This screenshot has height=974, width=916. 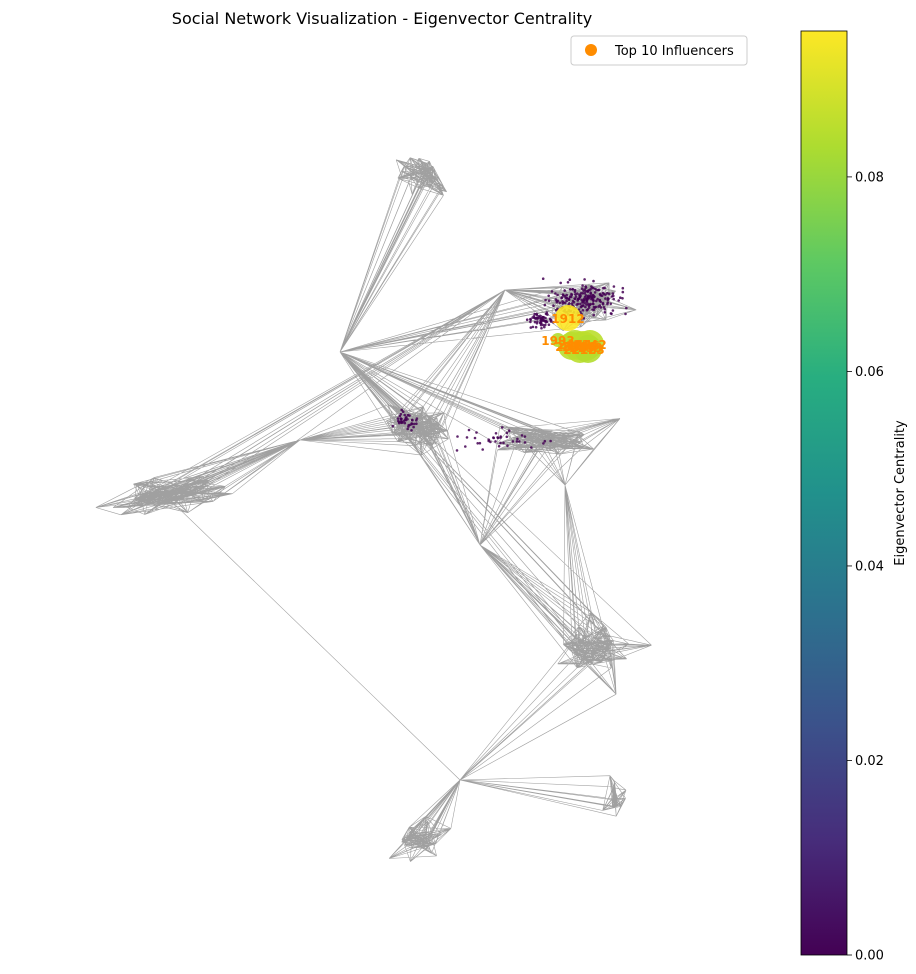 What do you see at coordinates (579, 350) in the screenshot?
I see `top-node-label: 2218` at bounding box center [579, 350].